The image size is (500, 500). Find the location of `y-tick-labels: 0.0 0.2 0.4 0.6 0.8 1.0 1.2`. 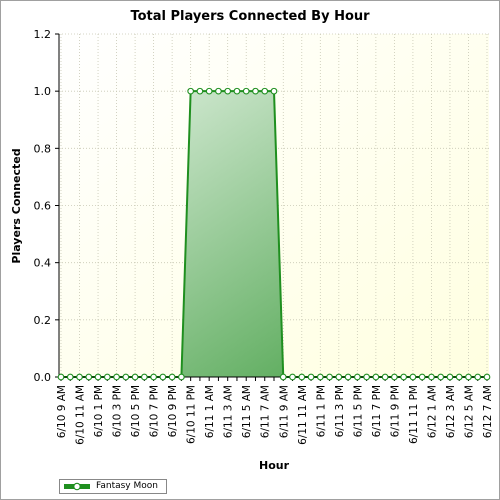

y-tick-labels: 0.0 0.2 0.4 0.6 0.8 1.0 1.2 is located at coordinates (43, 206).